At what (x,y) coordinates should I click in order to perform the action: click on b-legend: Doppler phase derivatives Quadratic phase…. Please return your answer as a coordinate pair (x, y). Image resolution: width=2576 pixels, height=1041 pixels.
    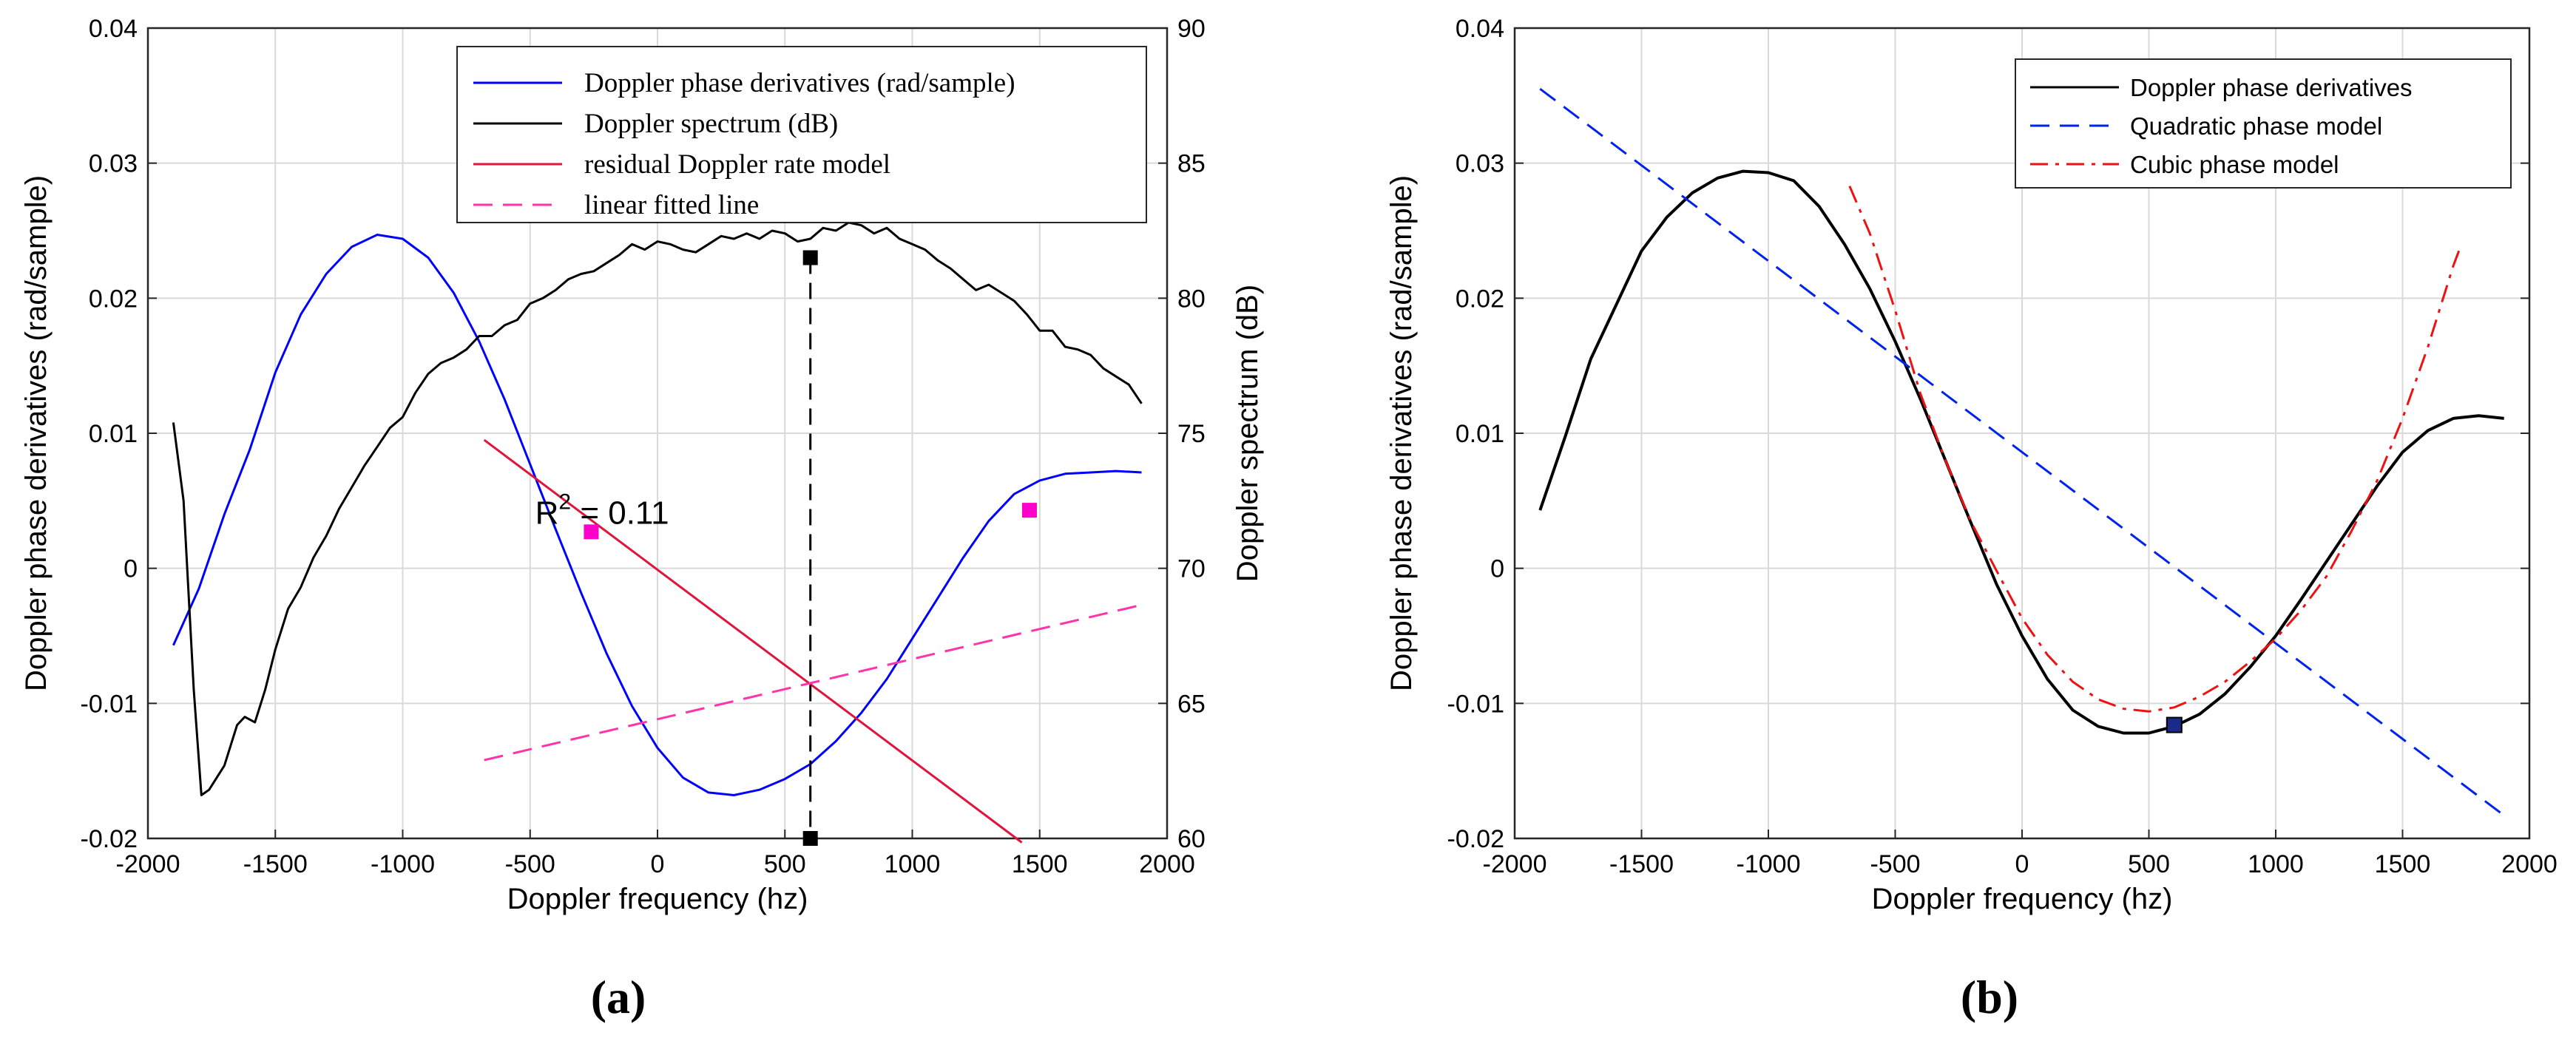
    Looking at the image, I should click on (2263, 123).